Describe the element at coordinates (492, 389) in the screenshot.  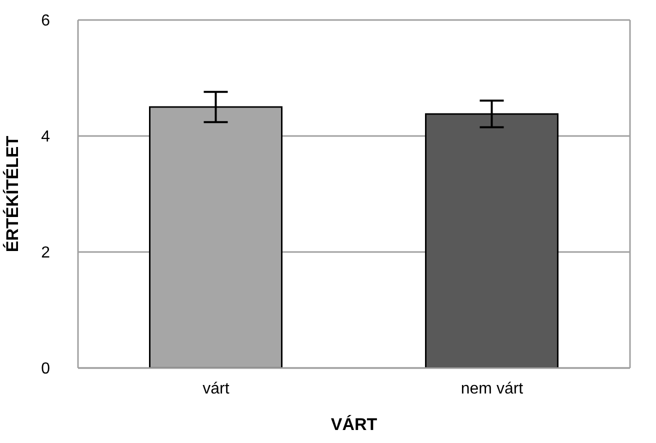
I see `x-tick-label: nem várt` at that location.